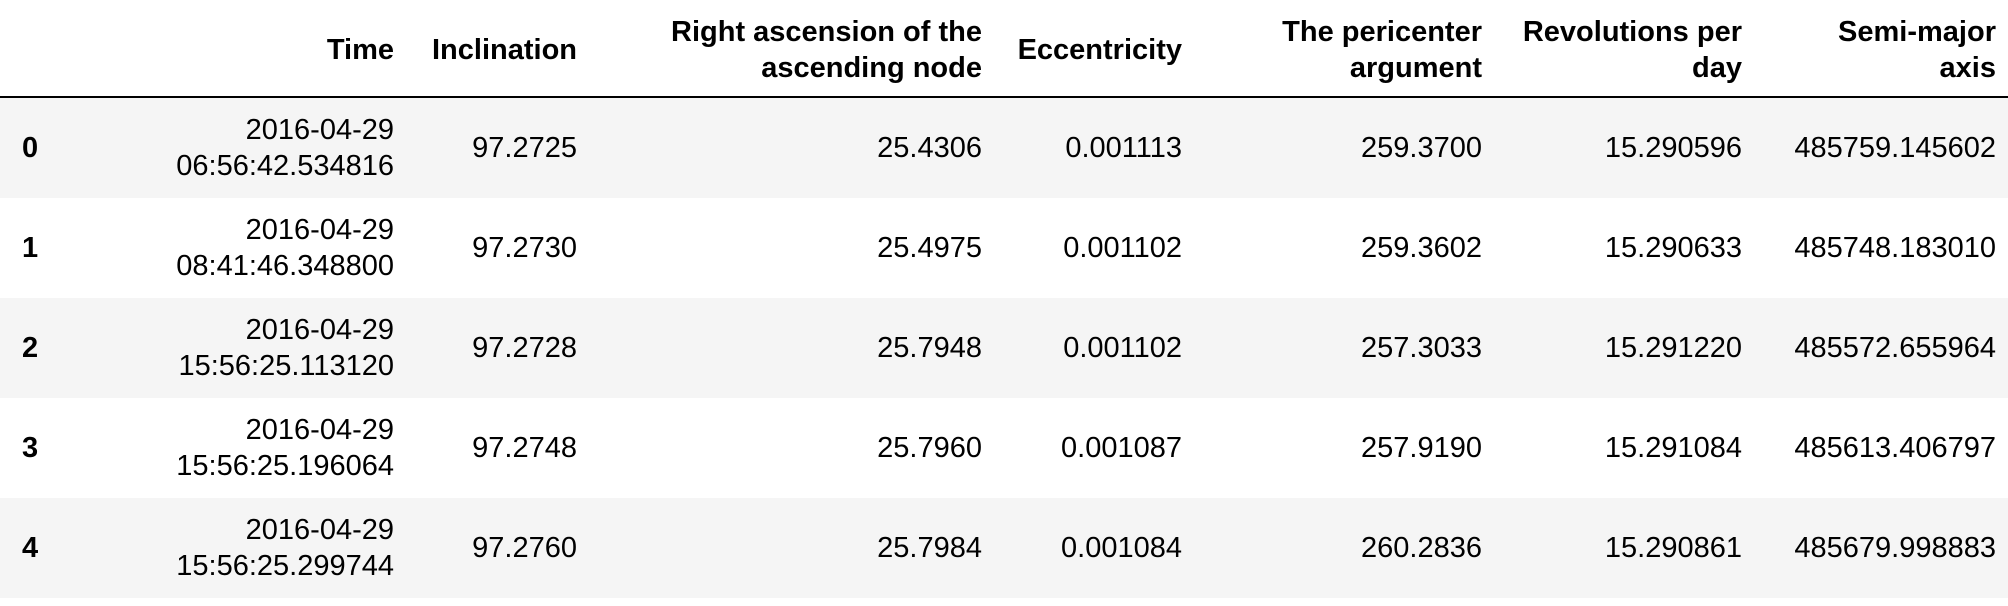  I want to click on cell-inclination: 97.2725, so click(524, 148).